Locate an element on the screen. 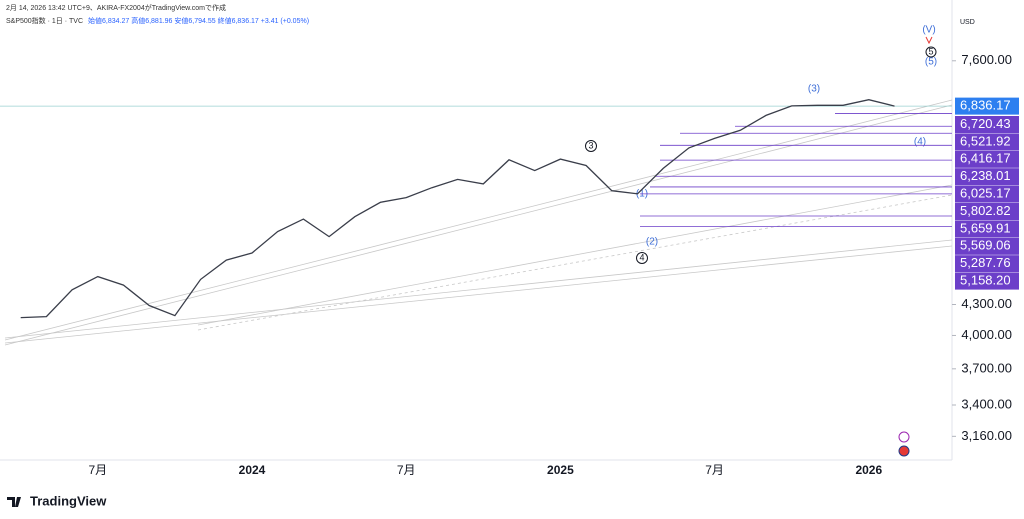 The image size is (1024, 519). last-price-label: 6,836.17 is located at coordinates (985, 105).